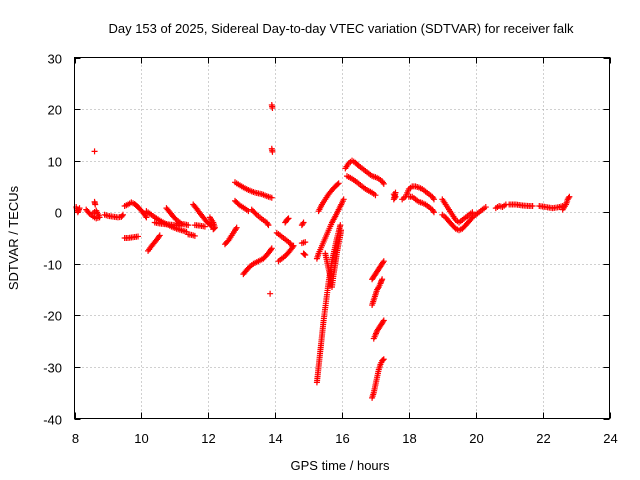  I want to click on y-tick-label: 0, so click(58, 213).